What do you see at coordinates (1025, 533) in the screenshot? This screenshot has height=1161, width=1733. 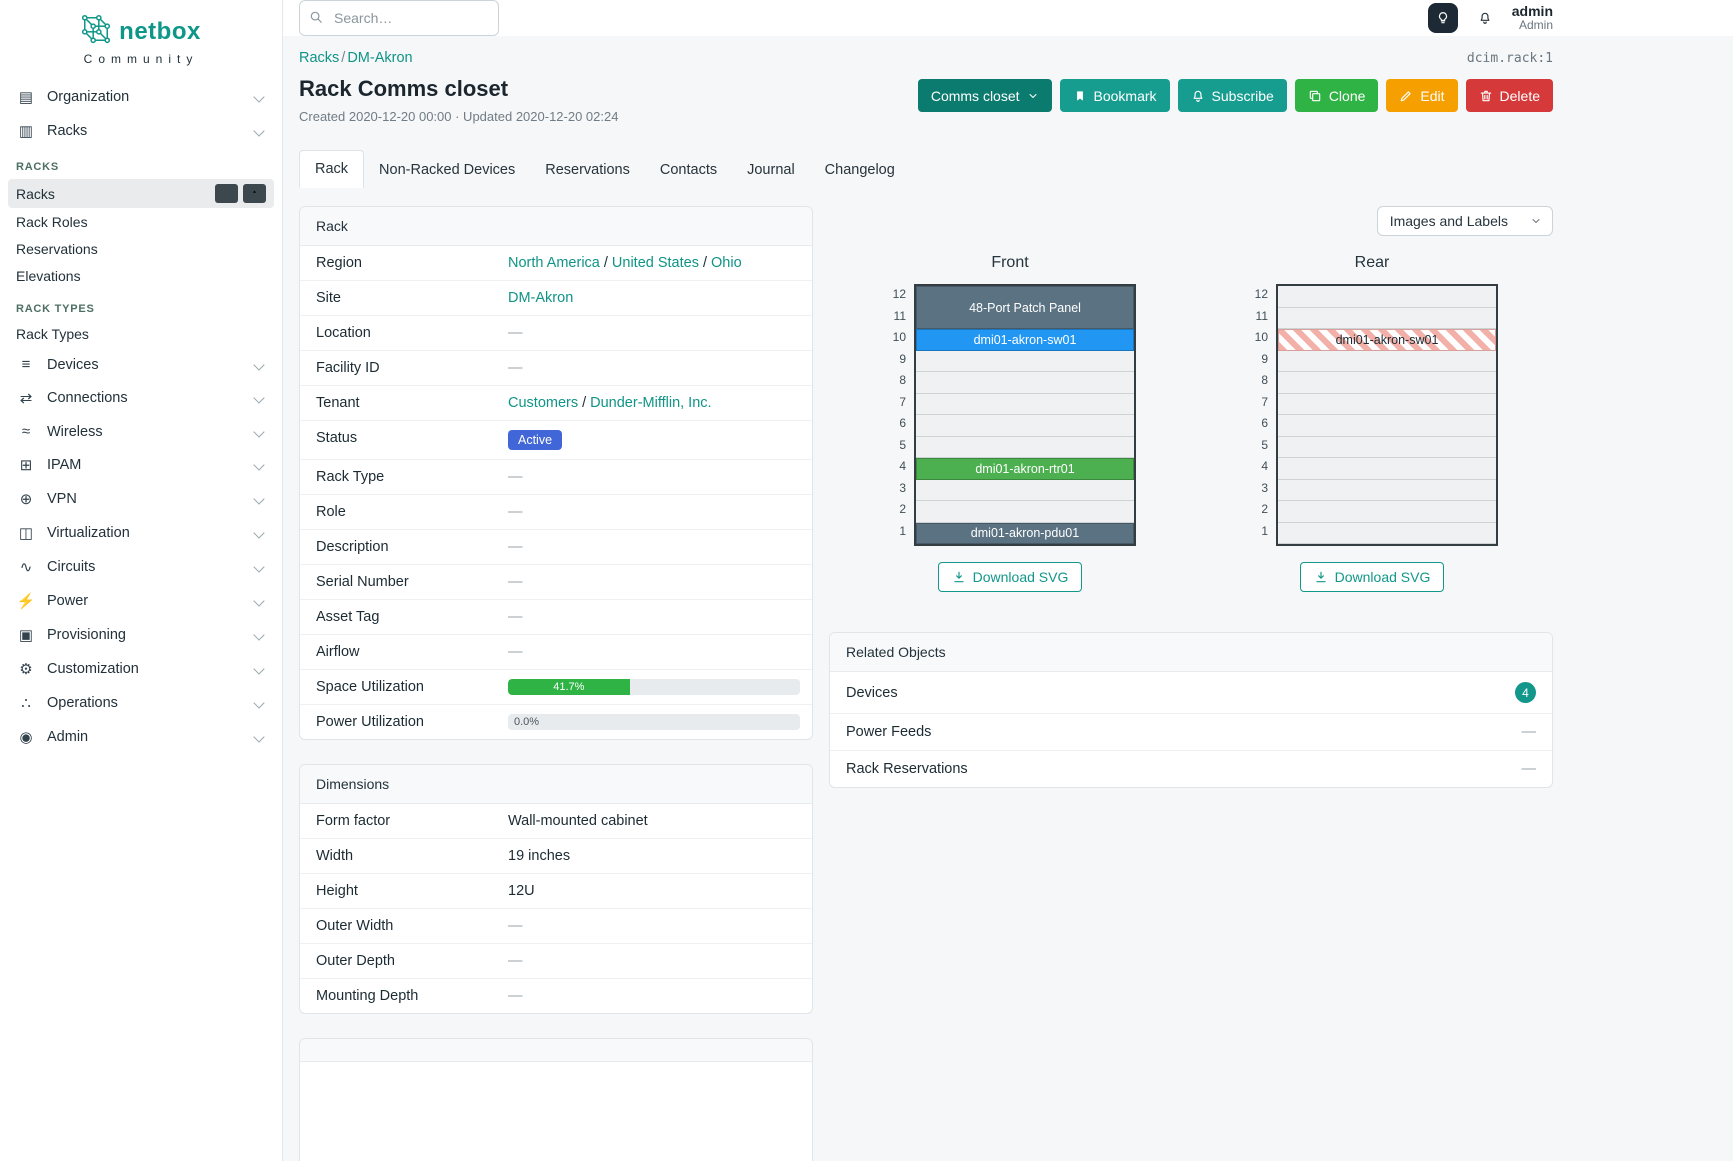 I see `rack-device-dmi01-akron-pdu01: dmi01-akron-pdu01` at bounding box center [1025, 533].